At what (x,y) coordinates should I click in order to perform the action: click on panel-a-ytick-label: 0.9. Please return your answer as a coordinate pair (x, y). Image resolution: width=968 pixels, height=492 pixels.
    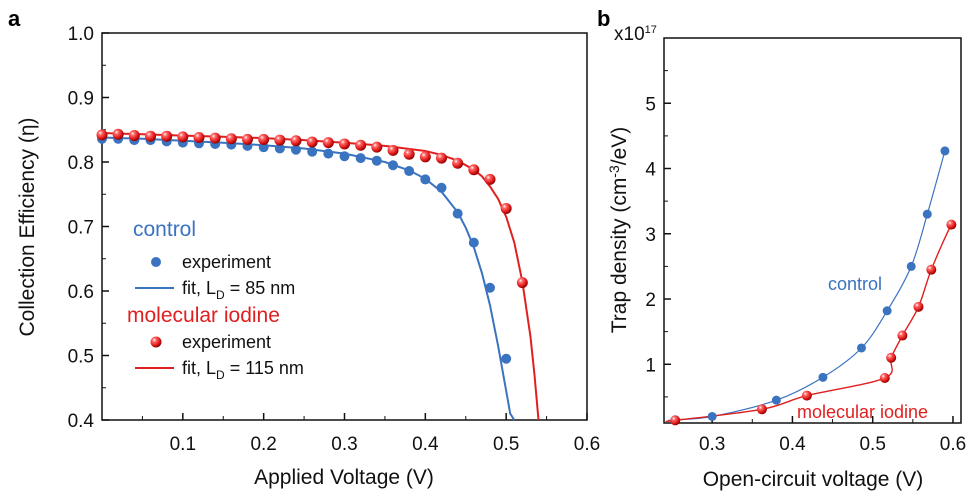
    Looking at the image, I should click on (81, 99).